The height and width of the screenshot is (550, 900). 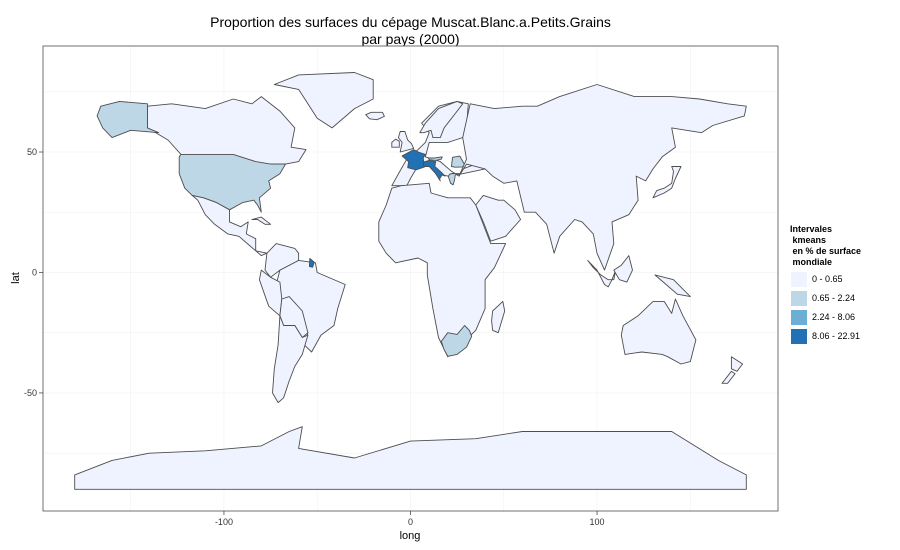 What do you see at coordinates (32, 152) in the screenshot?
I see `y-tick-label: 50` at bounding box center [32, 152].